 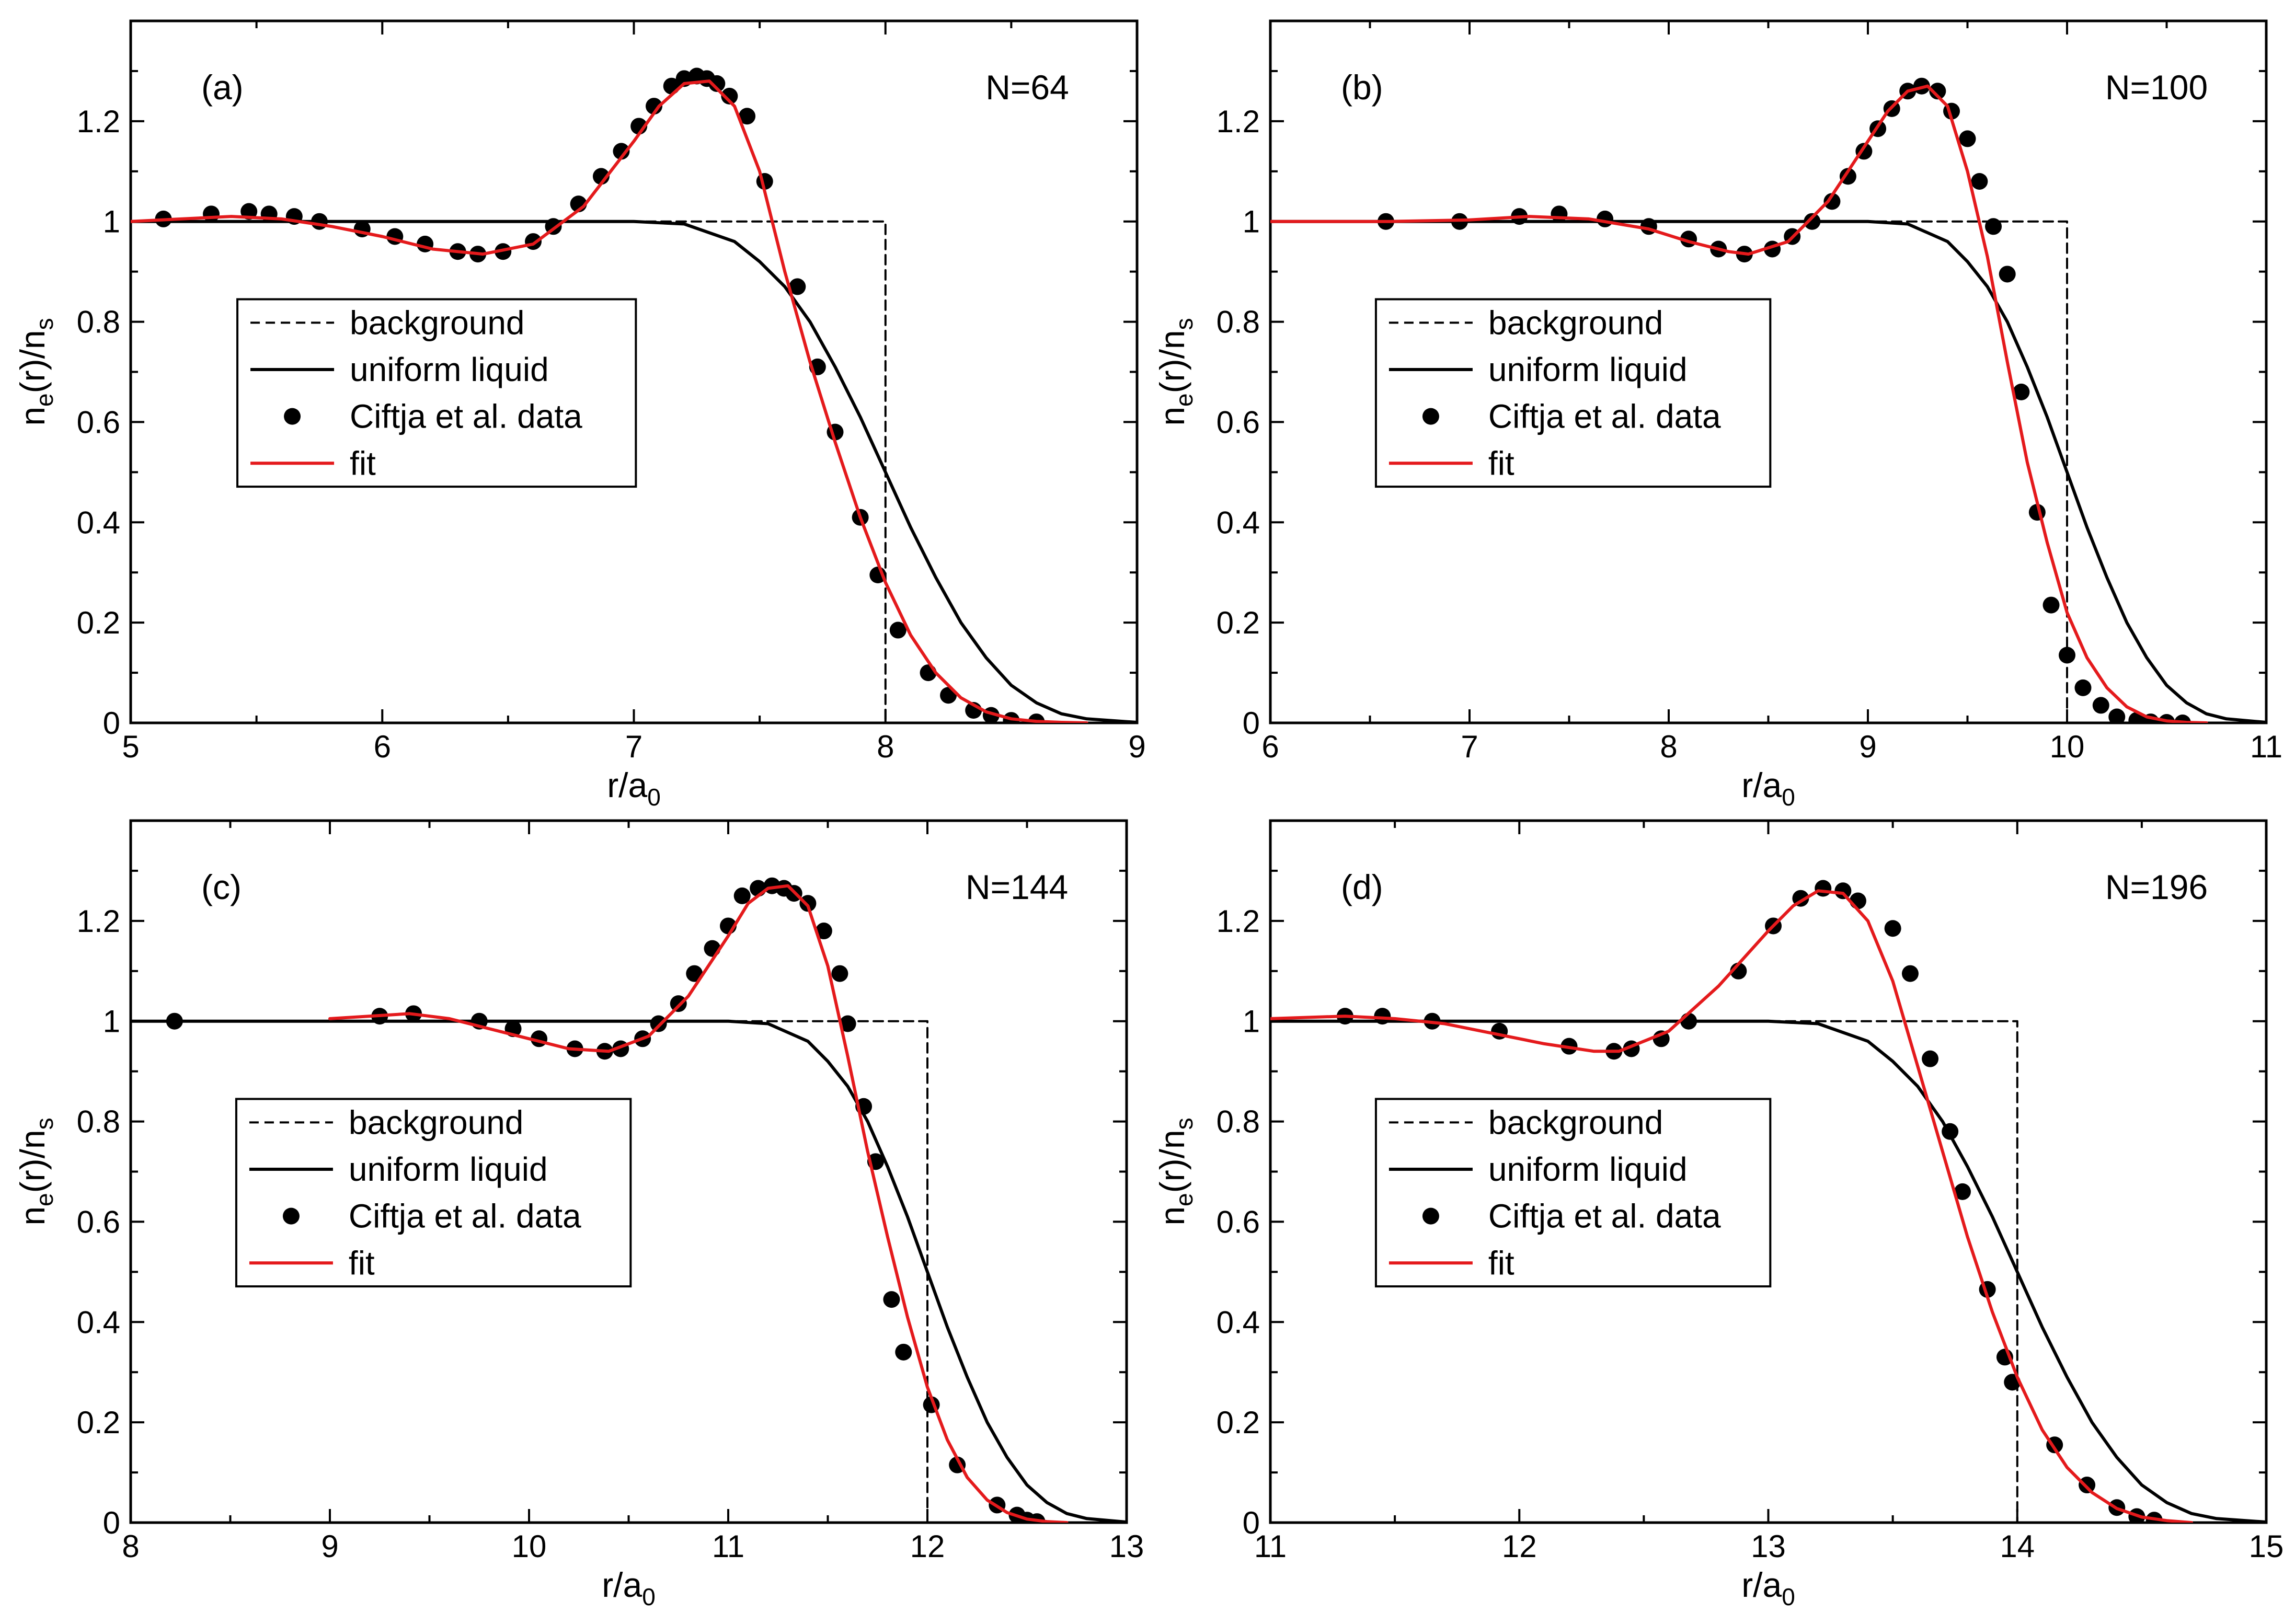 What do you see at coordinates (449, 369) in the screenshot?
I see `legend-label: uniform liquid` at bounding box center [449, 369].